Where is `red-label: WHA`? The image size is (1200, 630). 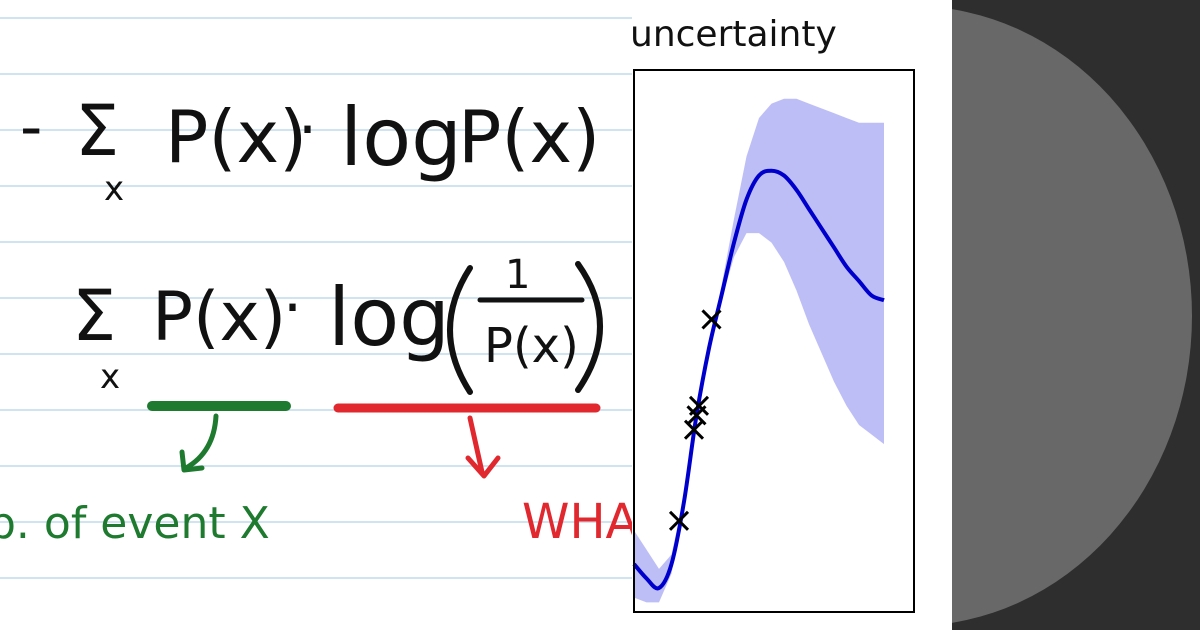
red-label: WHA is located at coordinates (577, 522).